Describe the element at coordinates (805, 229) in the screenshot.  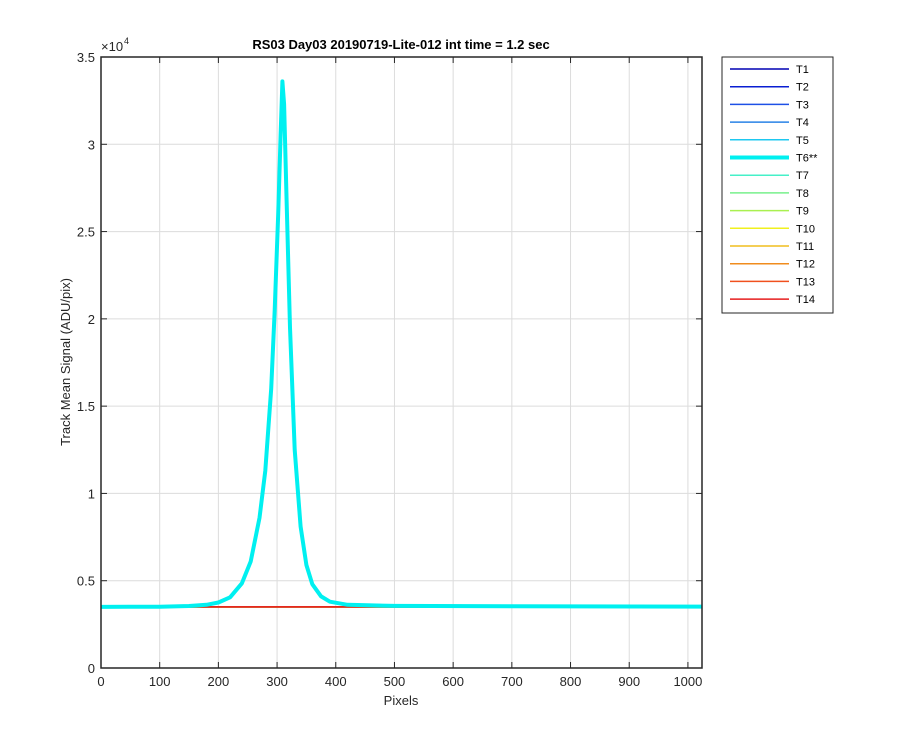
I see `legend-label-T10: T10` at that location.